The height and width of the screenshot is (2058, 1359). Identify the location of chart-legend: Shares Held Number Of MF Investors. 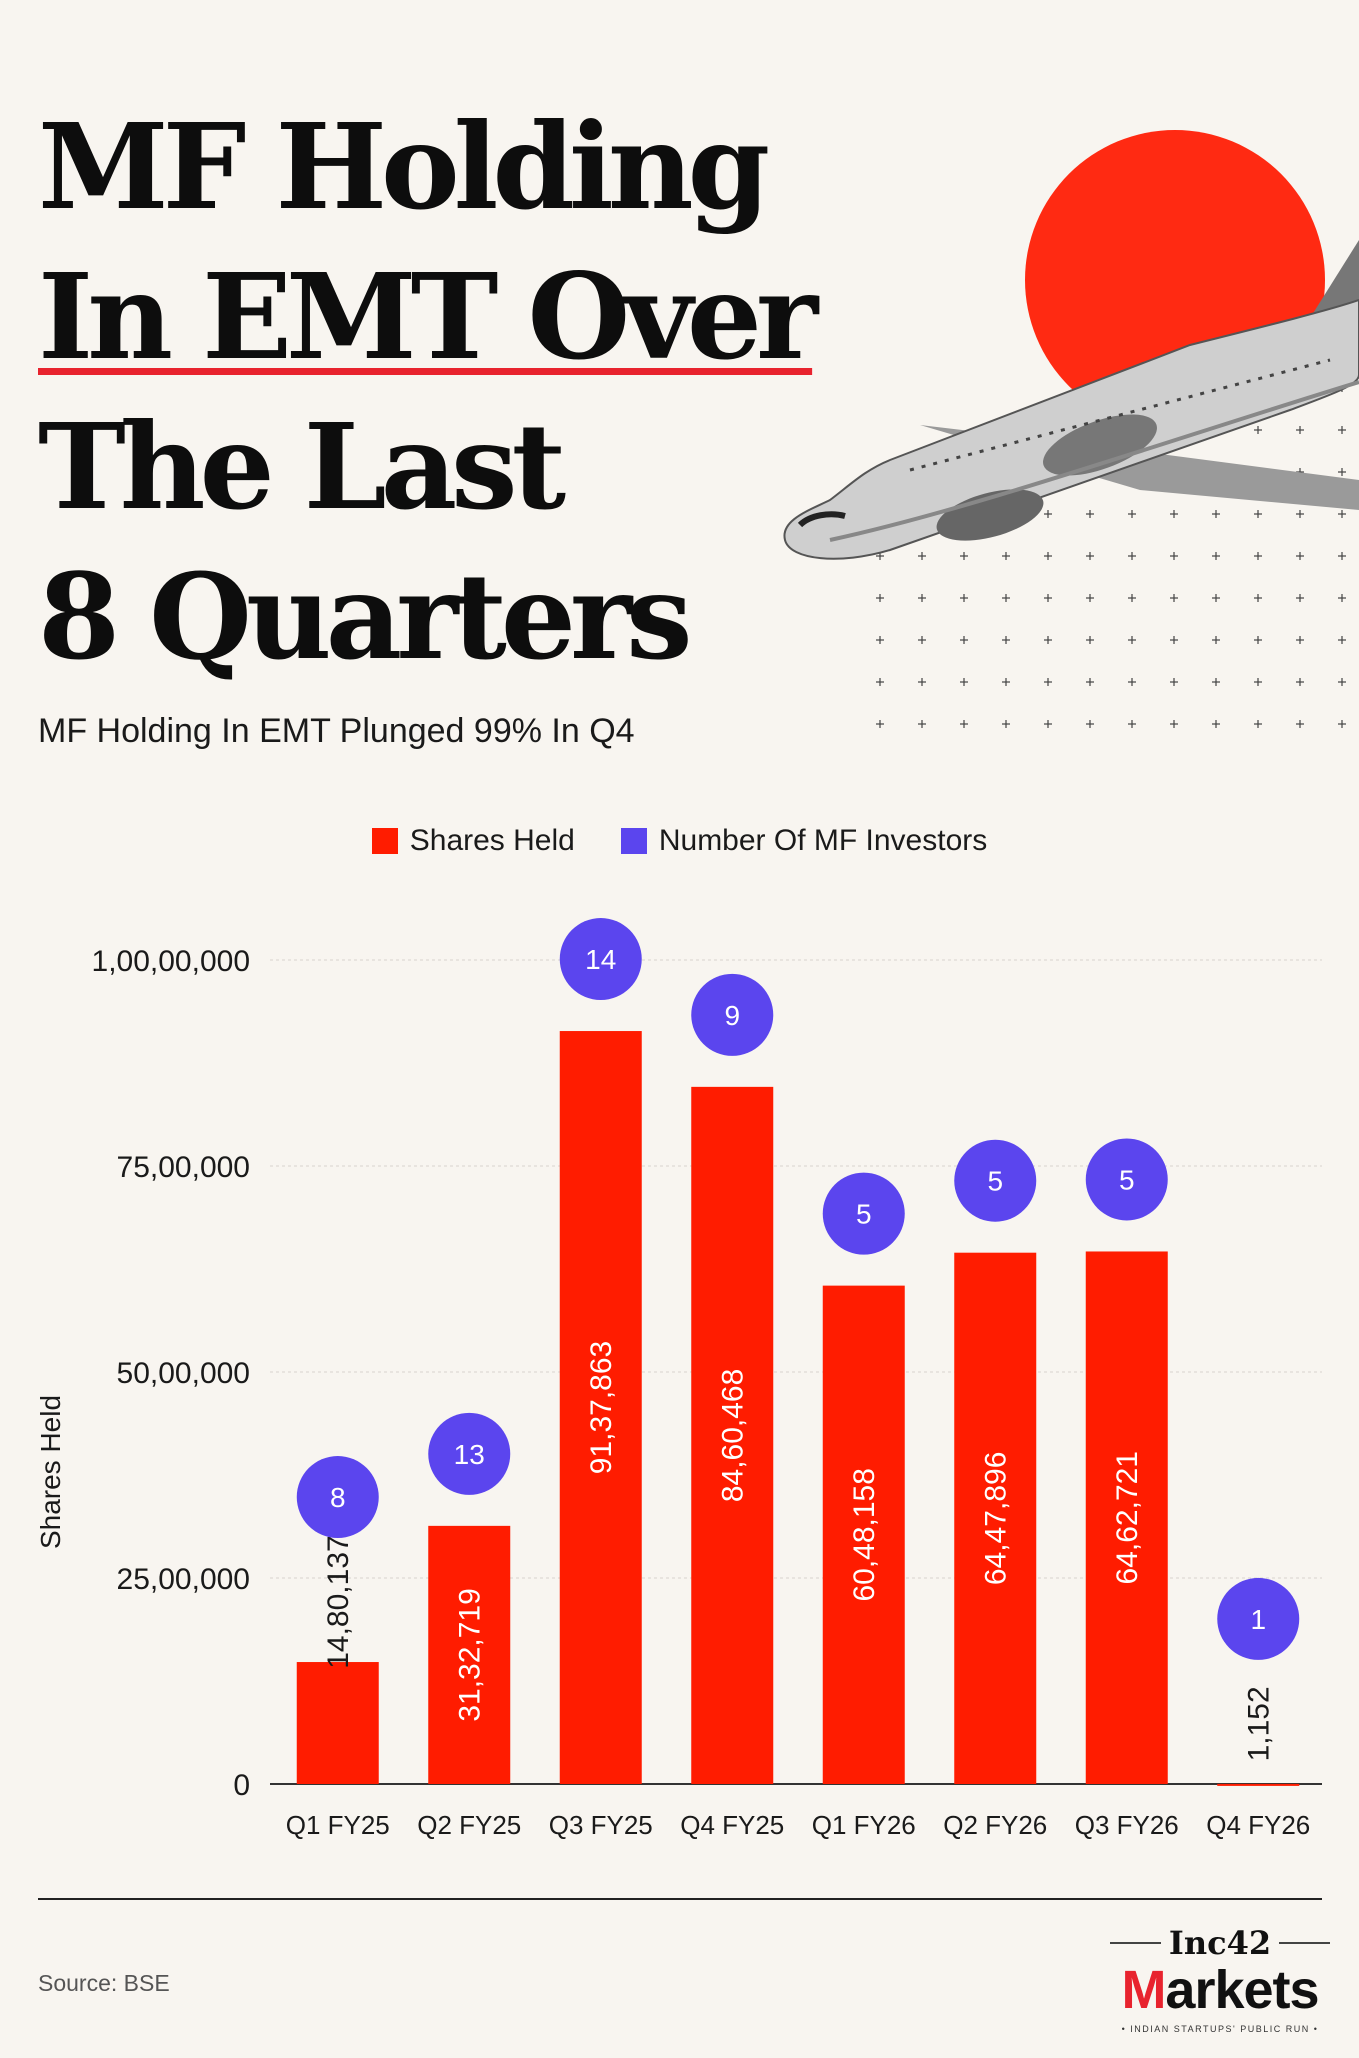
(679, 841).